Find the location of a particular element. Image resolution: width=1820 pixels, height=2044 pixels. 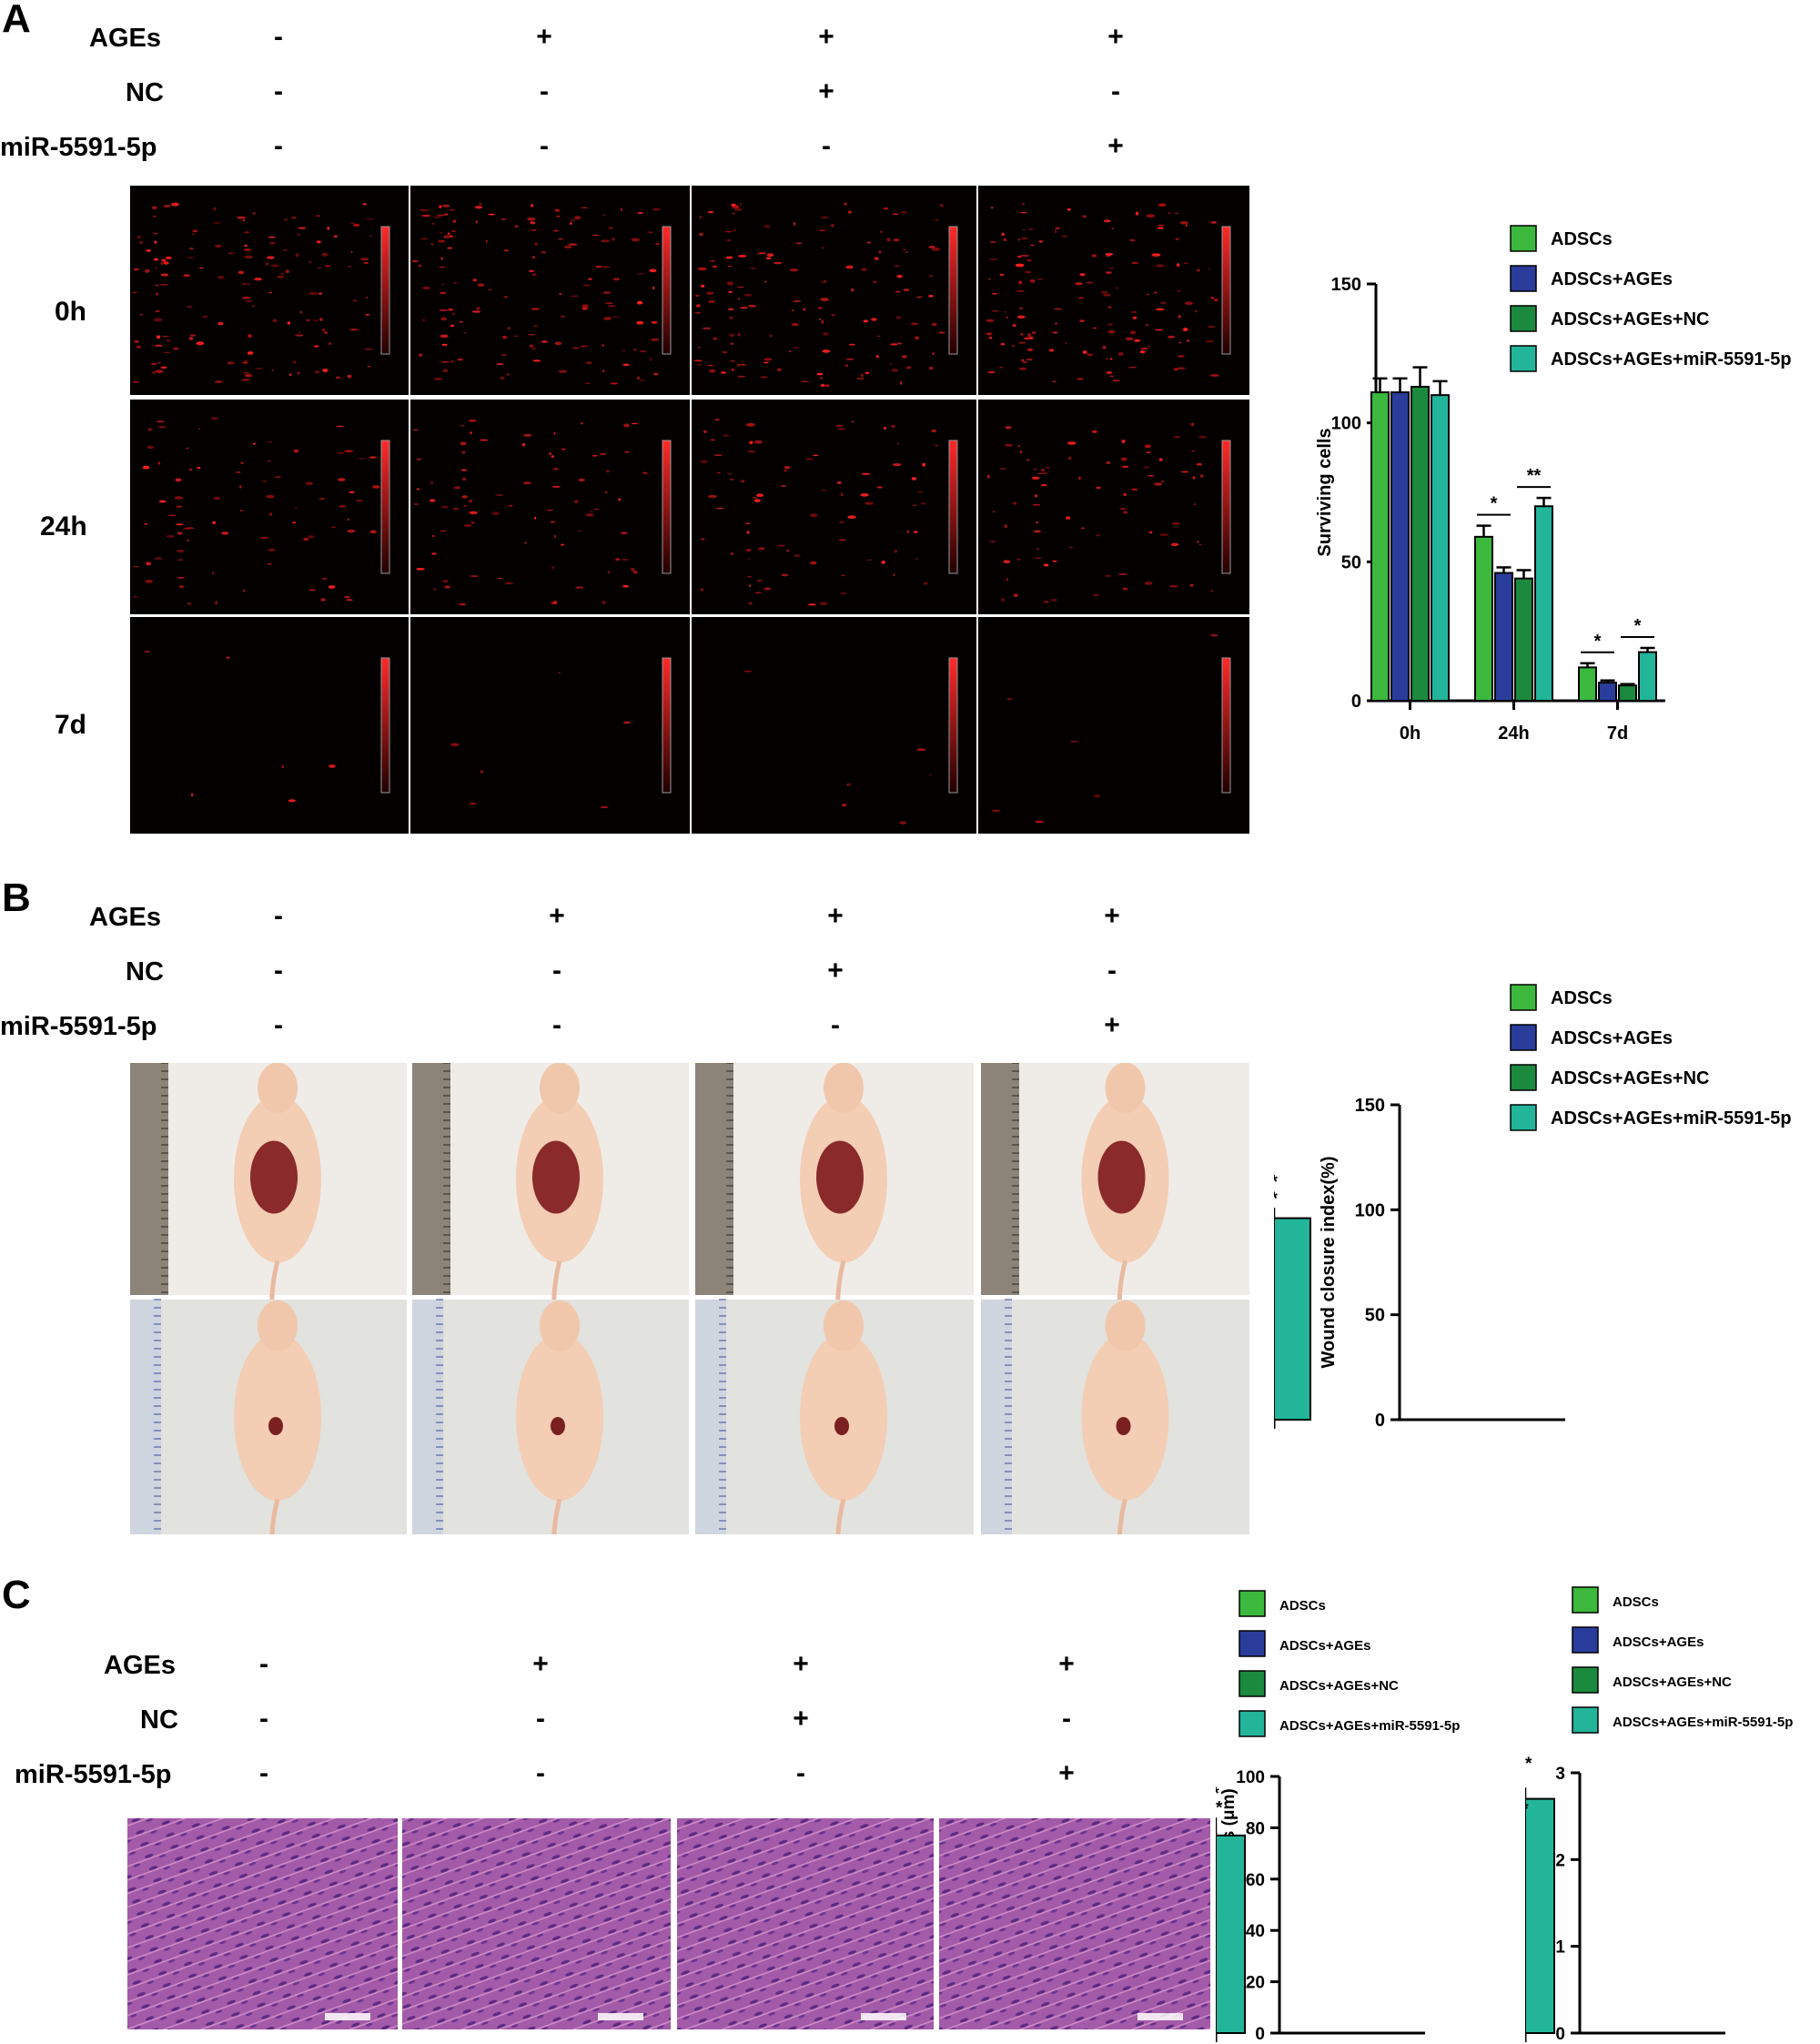

panel-b-row-label-ages: AGEs is located at coordinates (125, 917).